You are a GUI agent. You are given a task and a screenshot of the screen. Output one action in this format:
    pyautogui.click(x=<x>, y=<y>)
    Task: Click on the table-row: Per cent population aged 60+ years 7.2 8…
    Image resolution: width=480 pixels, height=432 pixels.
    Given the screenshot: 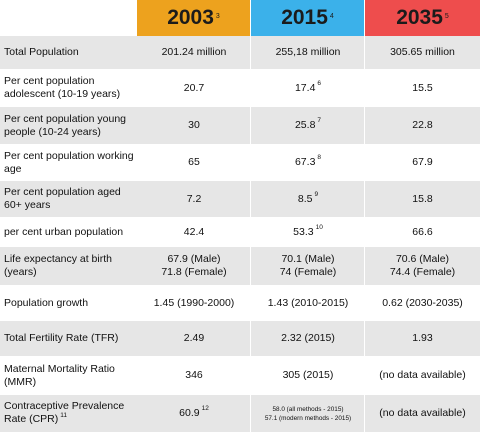 What is the action you would take?
    pyautogui.click(x=240, y=199)
    